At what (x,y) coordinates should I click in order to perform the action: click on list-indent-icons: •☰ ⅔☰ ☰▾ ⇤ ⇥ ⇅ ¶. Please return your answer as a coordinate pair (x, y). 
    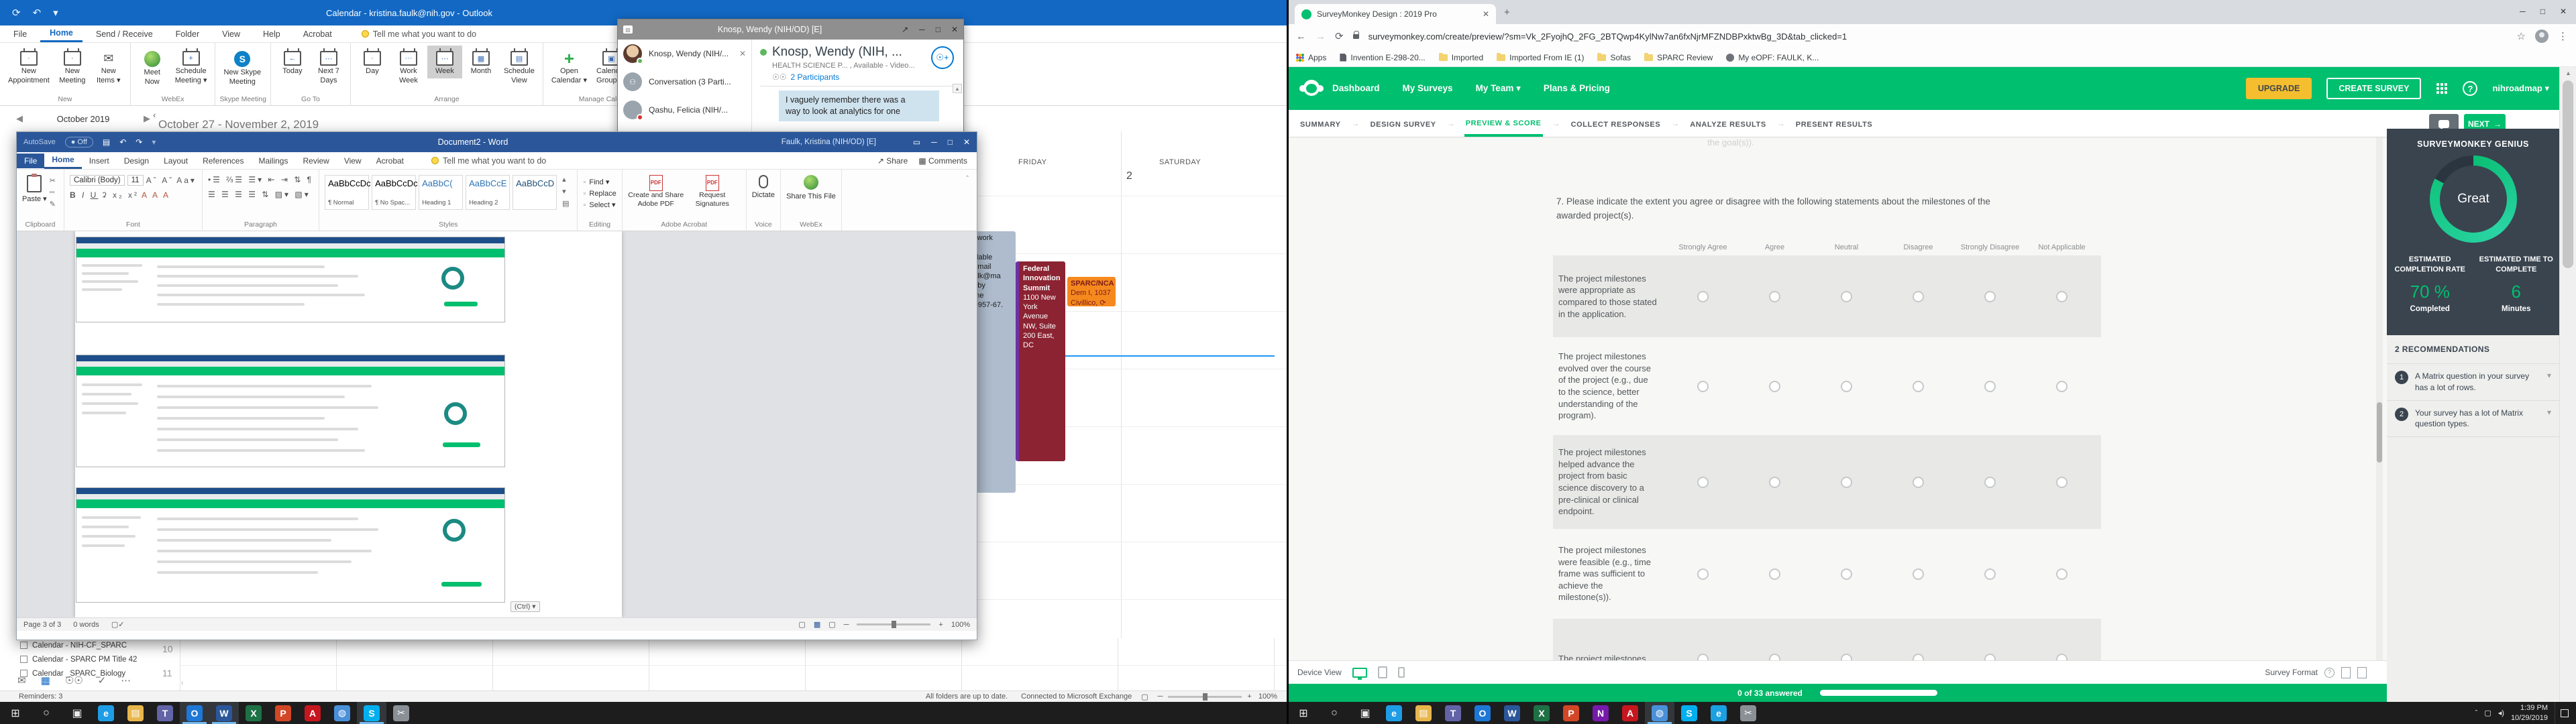
    Looking at the image, I should click on (260, 180).